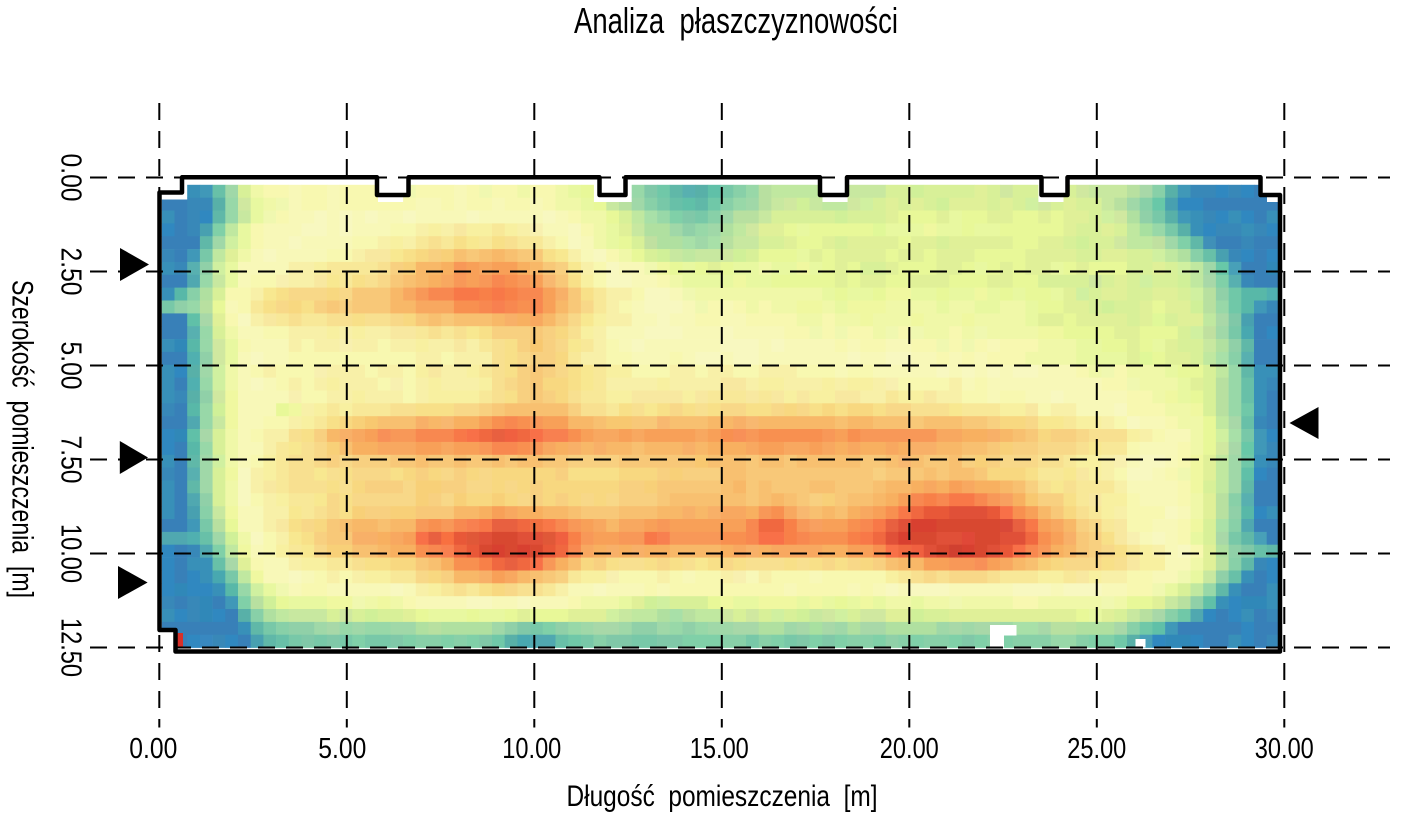  Describe the element at coordinates (1284, 749) in the screenshot. I see `svg-text: 30.00` at that location.